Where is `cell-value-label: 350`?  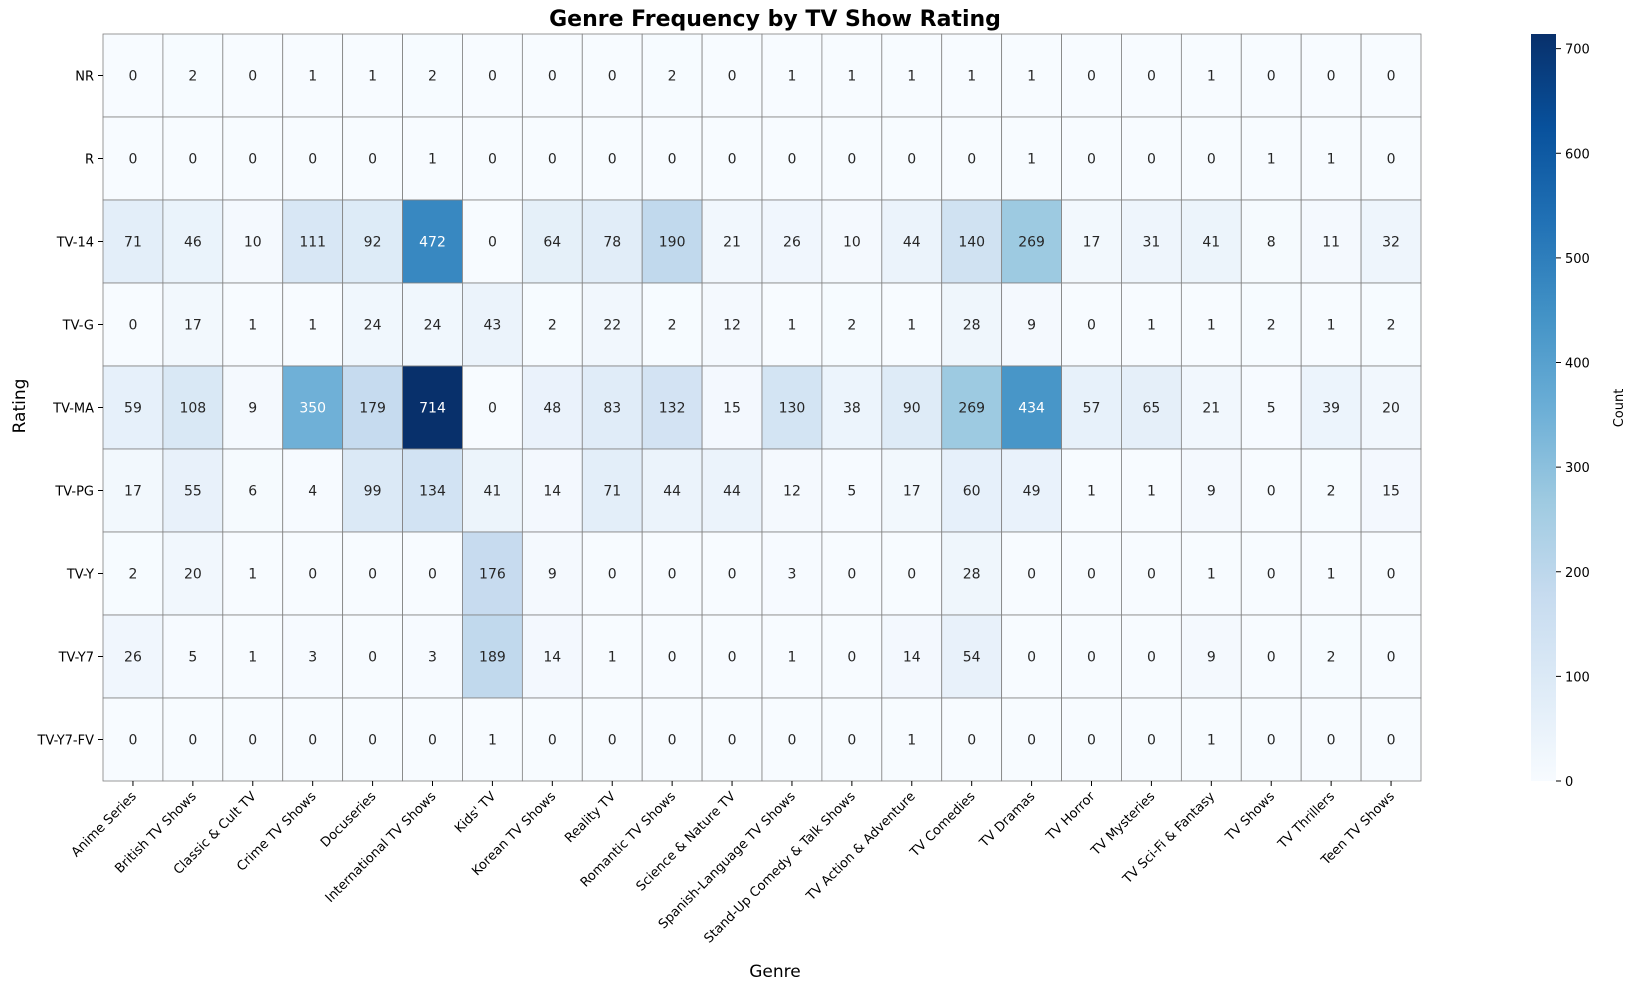 cell-value-label: 350 is located at coordinates (312, 409).